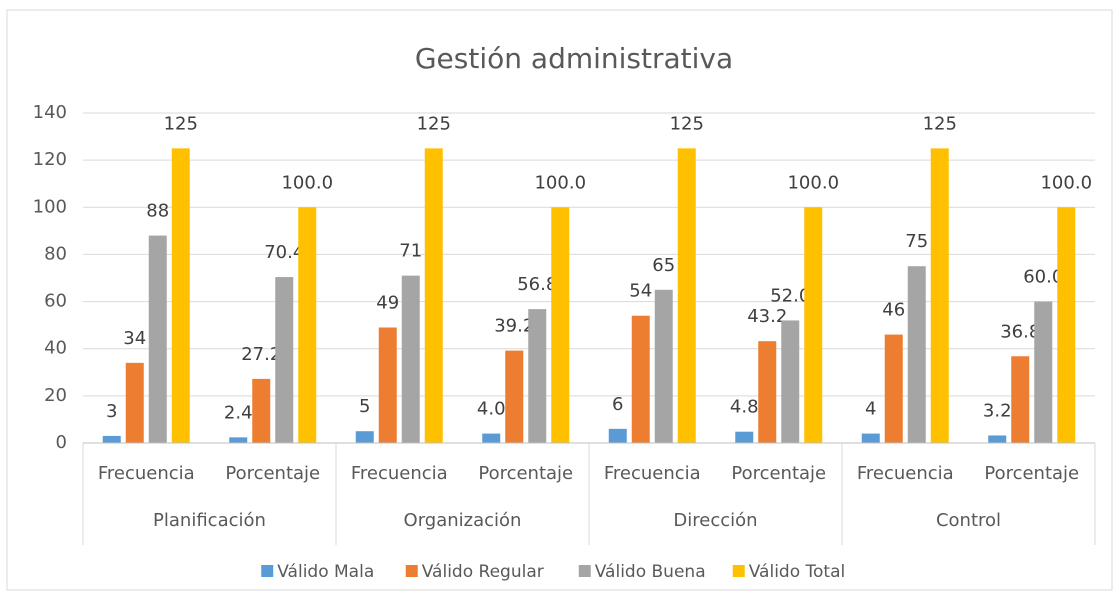  What do you see at coordinates (790, 295) in the screenshot?
I see `data-label: 52.0` at bounding box center [790, 295].